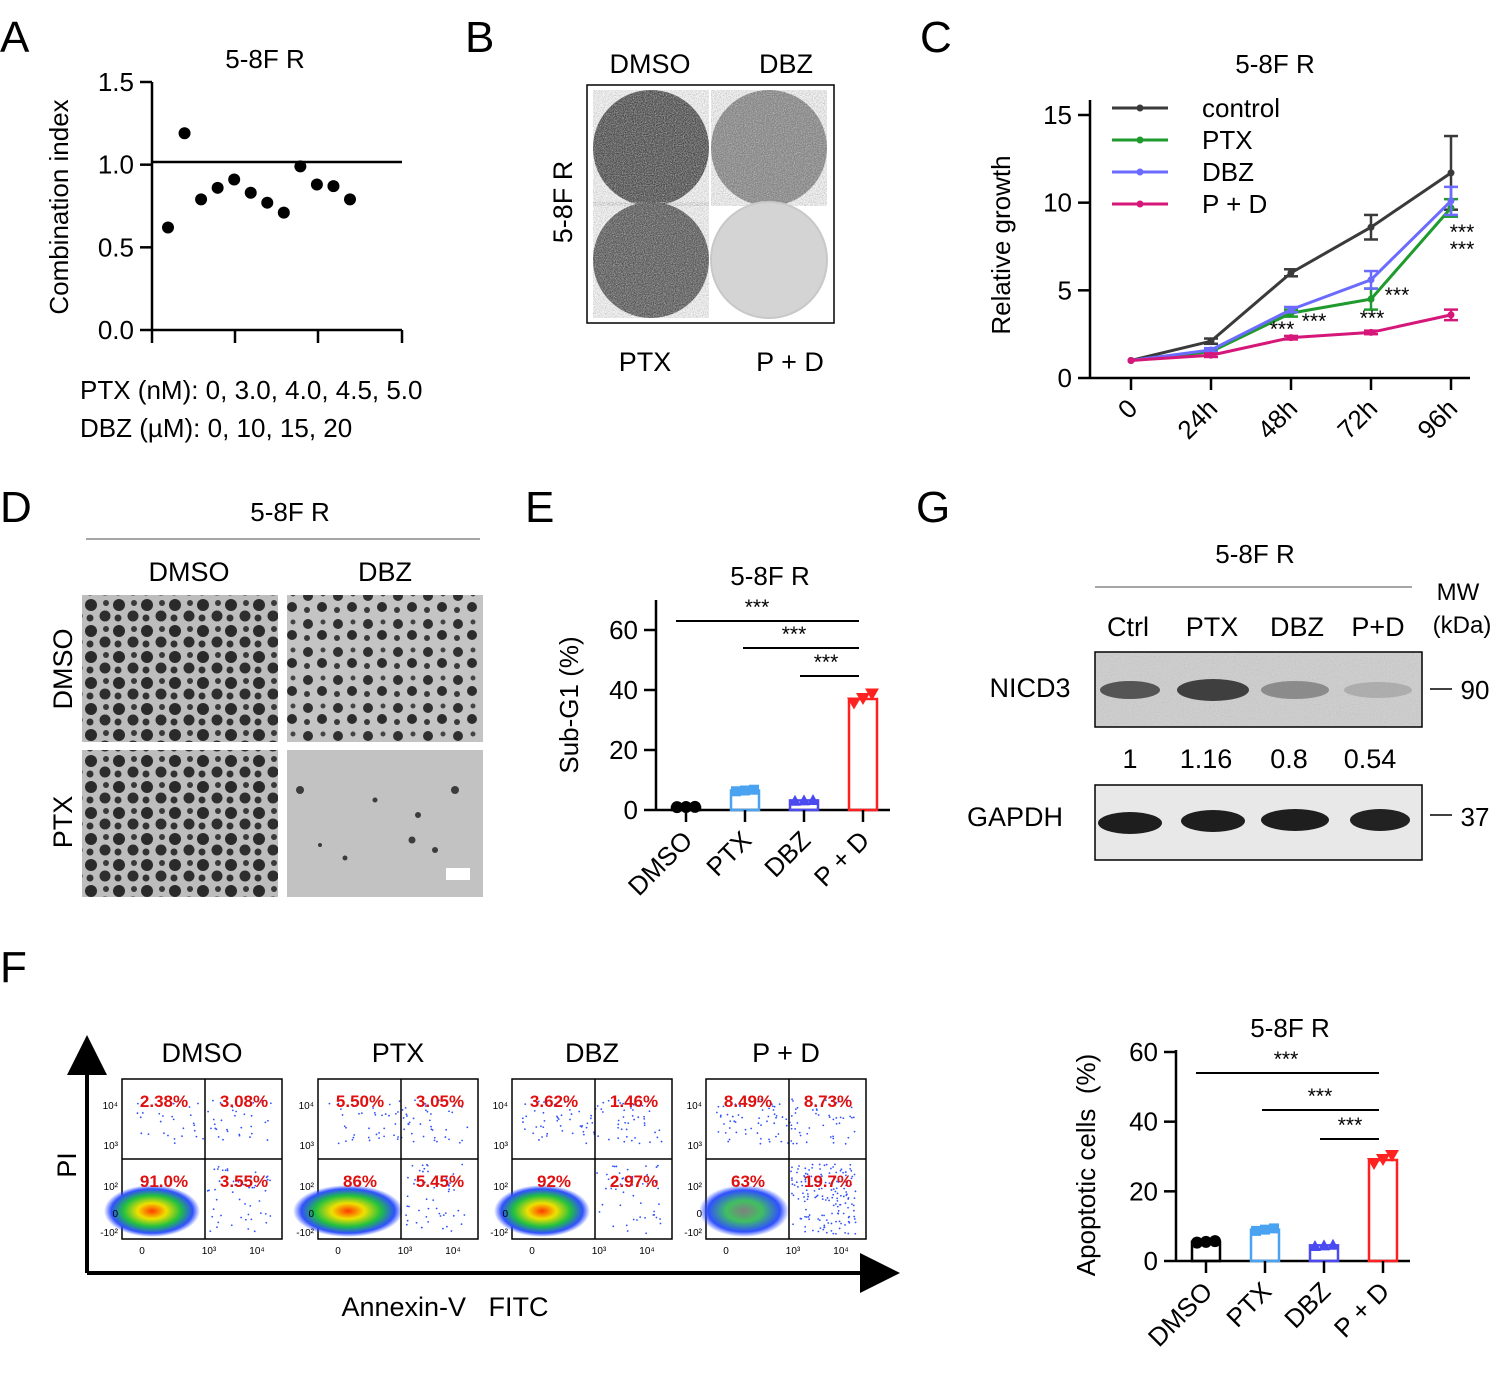 Image resolution: width=1500 pixels, height=1375 pixels. I want to click on panel-a-point, so click(333, 186).